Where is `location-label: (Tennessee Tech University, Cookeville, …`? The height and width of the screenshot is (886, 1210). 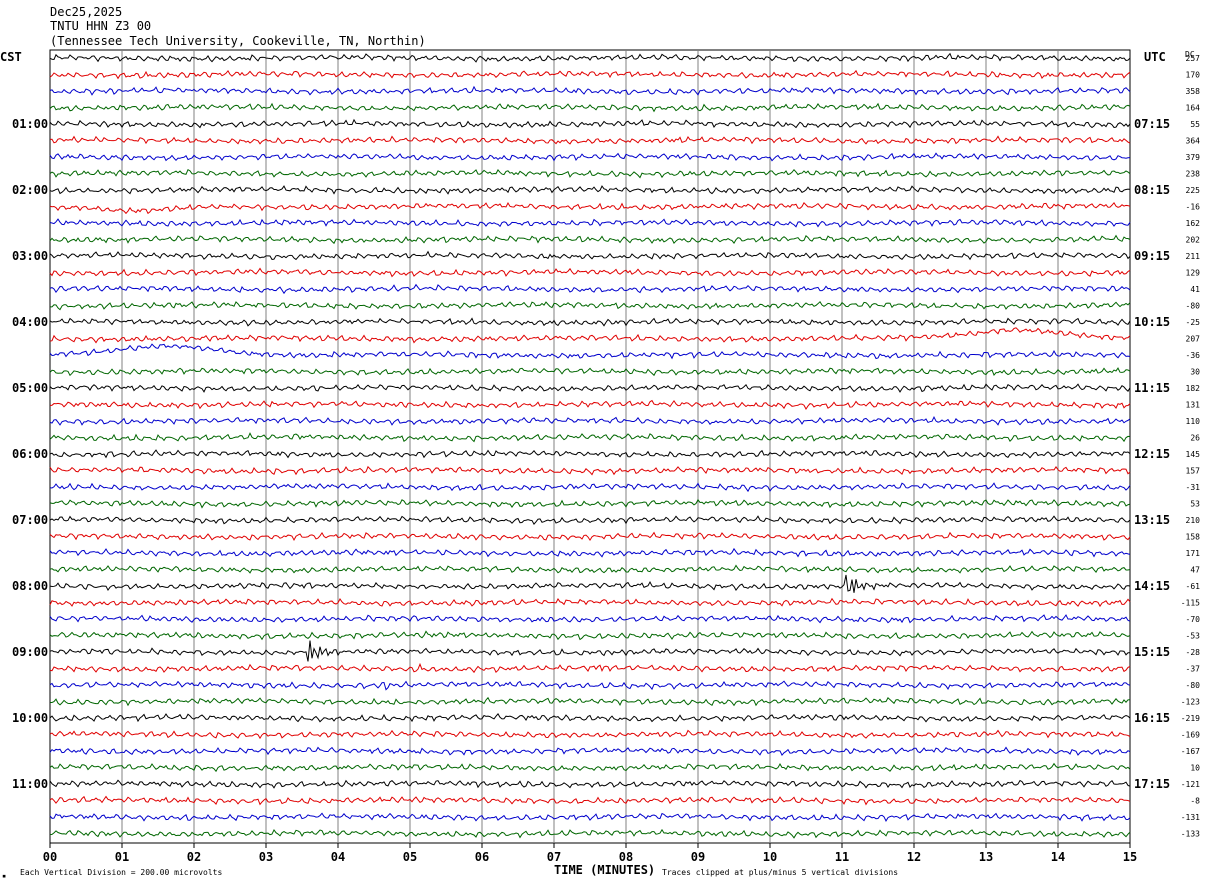 location-label: (Tennessee Tech University, Cookeville, … is located at coordinates (238, 41).